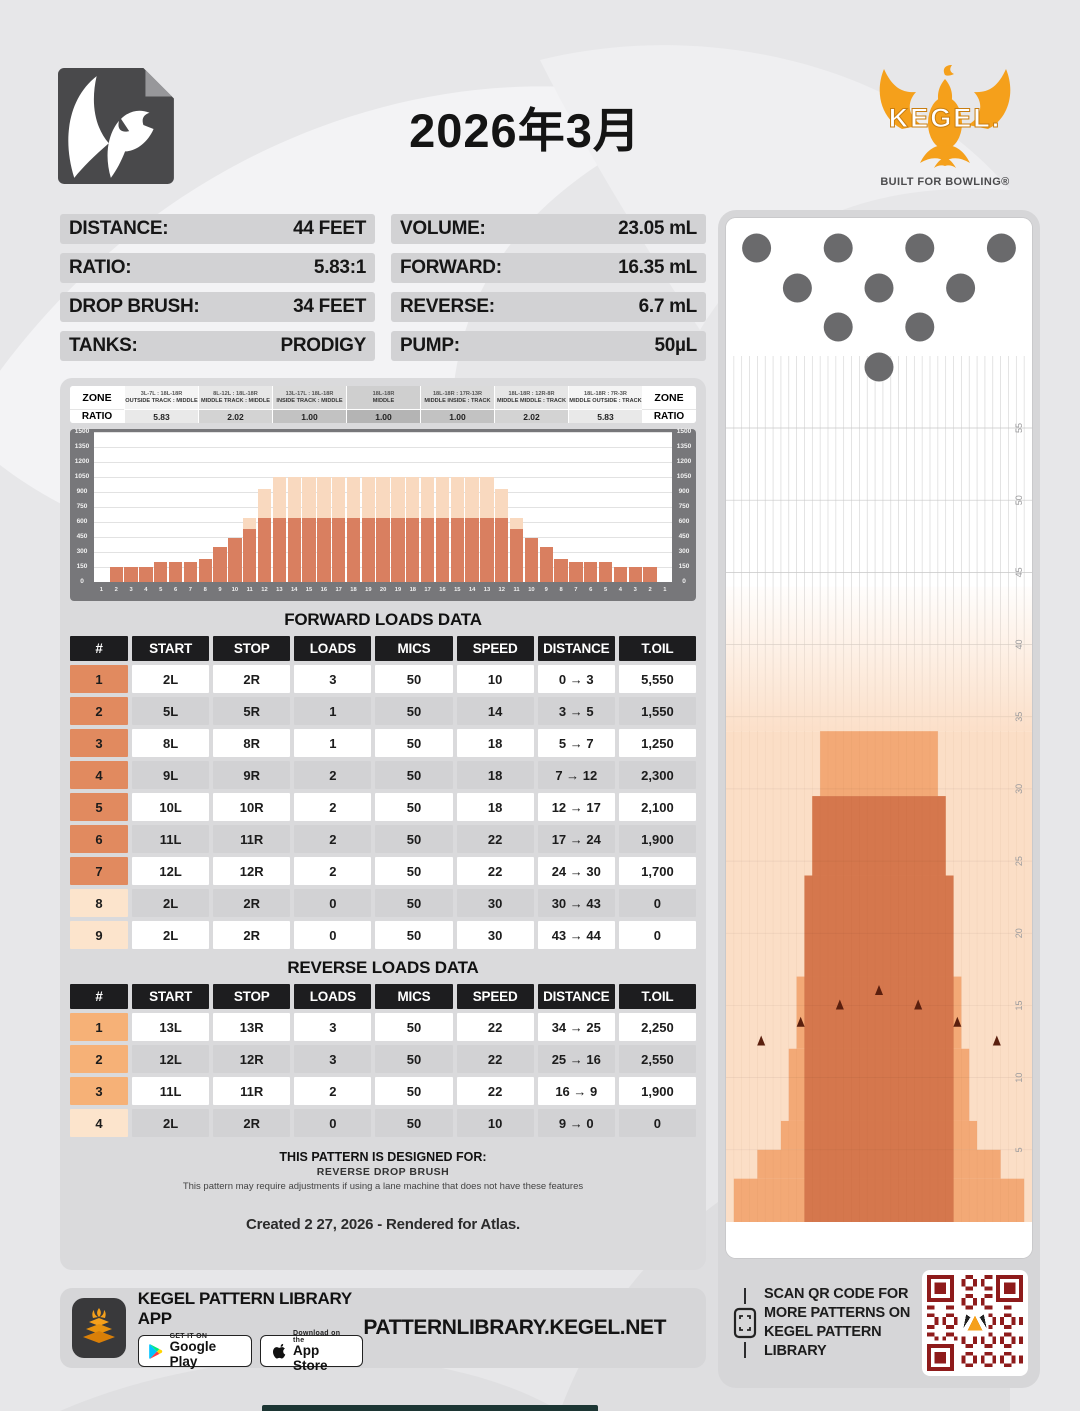 This screenshot has height=1411, width=1080. I want to click on qr-caption-line: SCAN QR CODE FOR, so click(836, 1294).